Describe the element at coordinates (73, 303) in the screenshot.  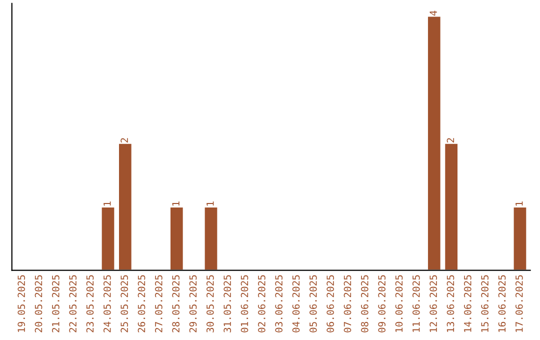
I see `x-tick-label: 22.05.2025` at that location.